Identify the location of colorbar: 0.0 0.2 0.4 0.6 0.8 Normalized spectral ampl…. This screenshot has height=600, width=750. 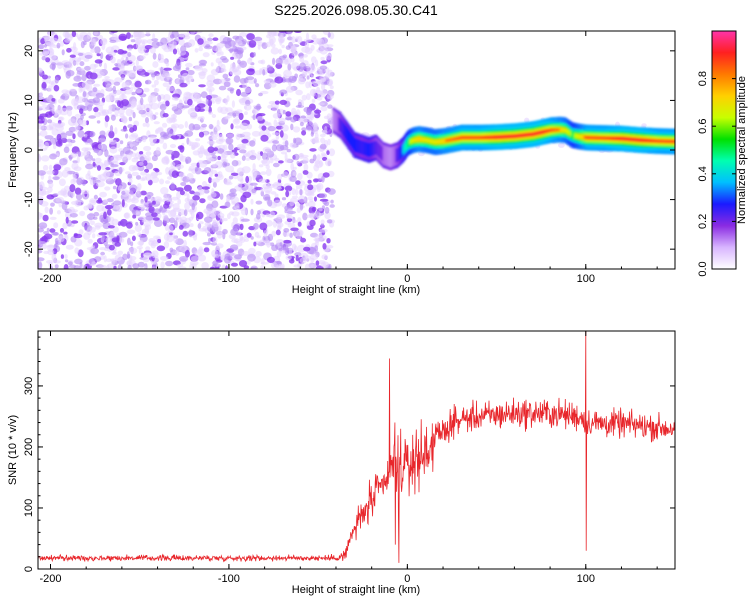
(722, 153).